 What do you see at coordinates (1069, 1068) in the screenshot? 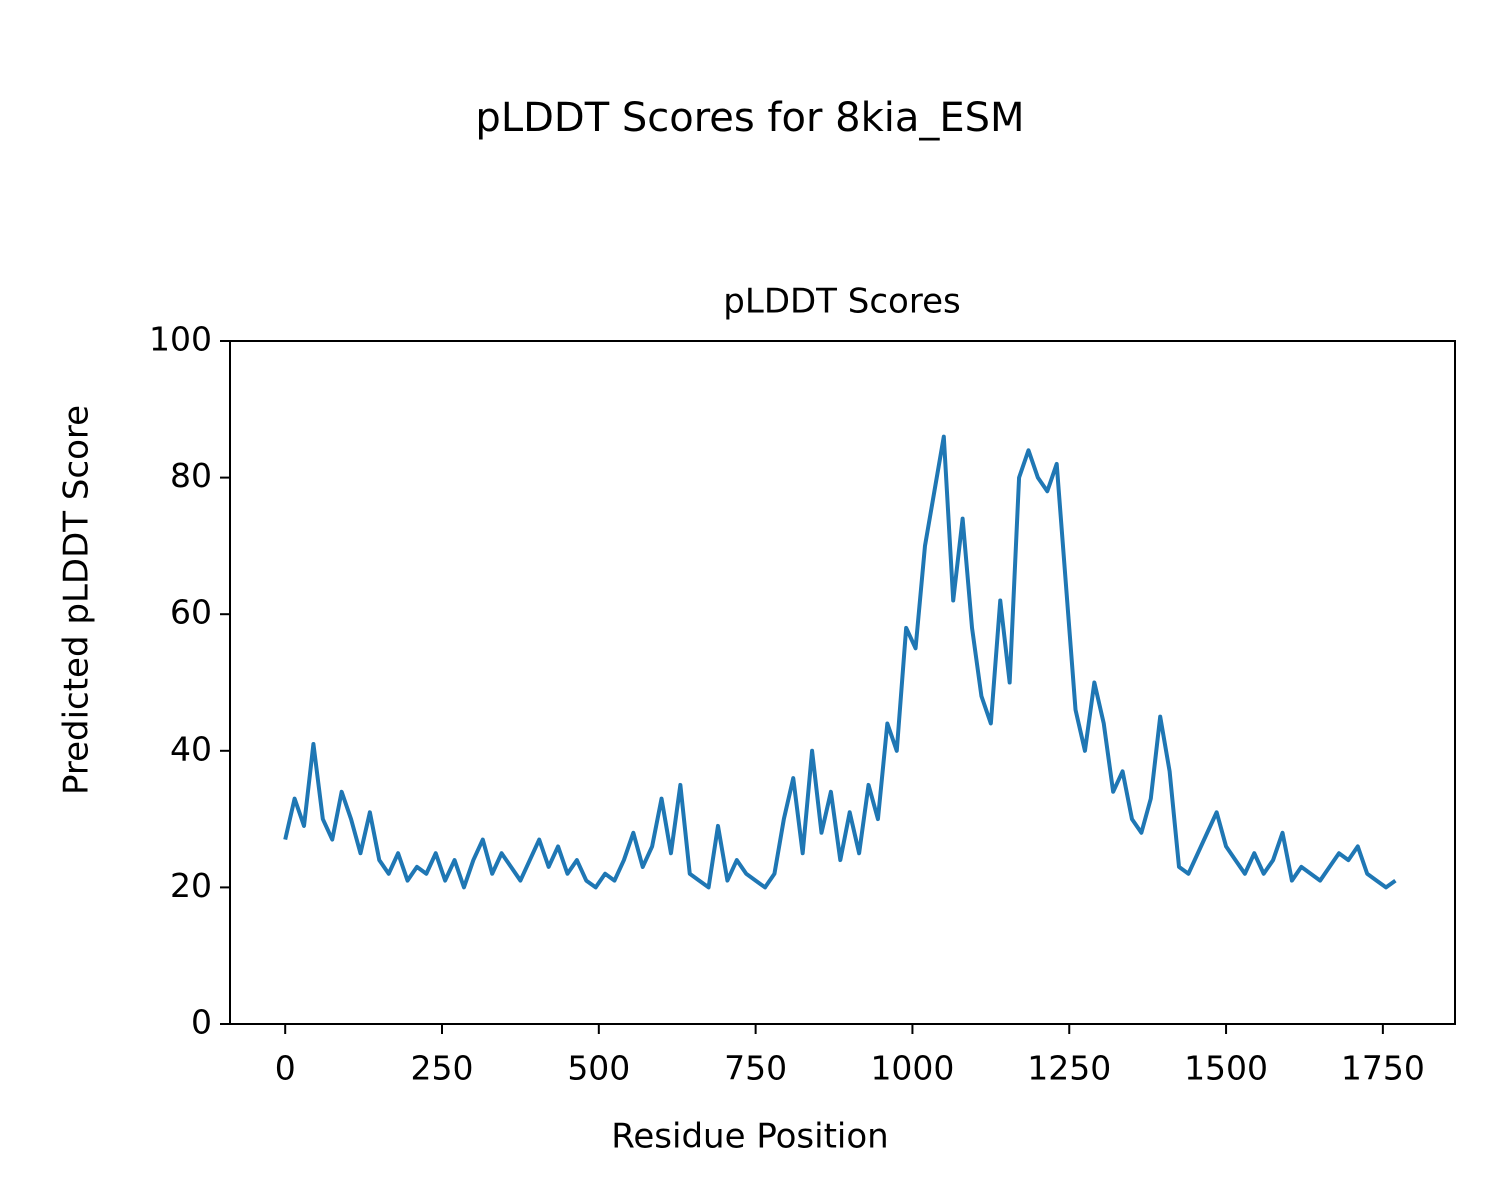
I see `x-tick-label: 1250` at bounding box center [1069, 1068].